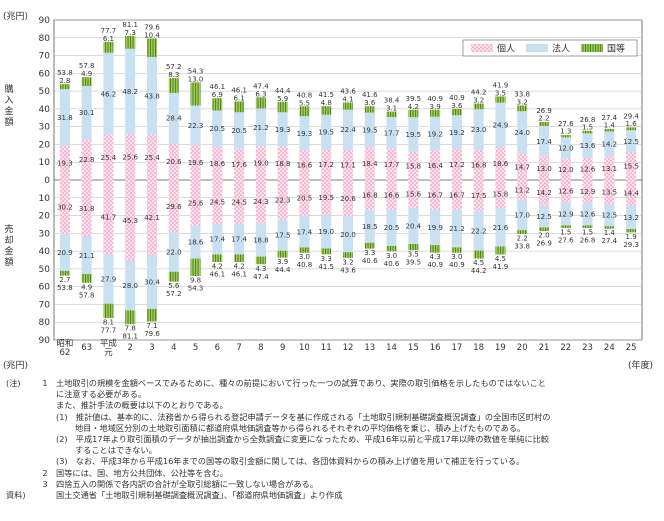 This screenshot has width=664, height=521. I want to click on purchase-label-kuni: 3.5, so click(500, 93).